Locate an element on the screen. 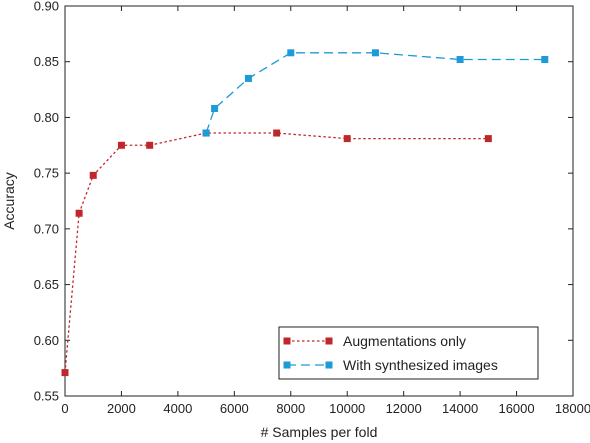  x-tick-label: 18000 is located at coordinates (572, 408).